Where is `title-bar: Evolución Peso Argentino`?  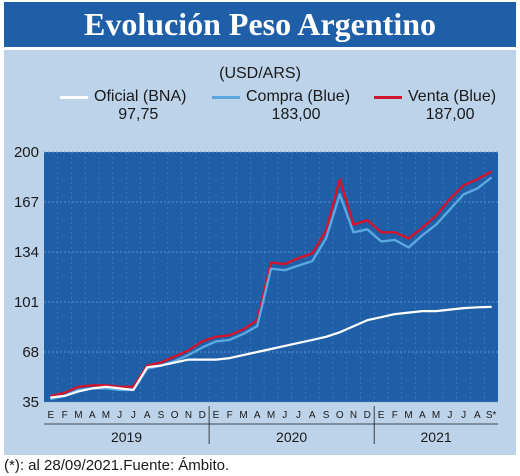 title-bar: Evolución Peso Argentino is located at coordinates (260, 24).